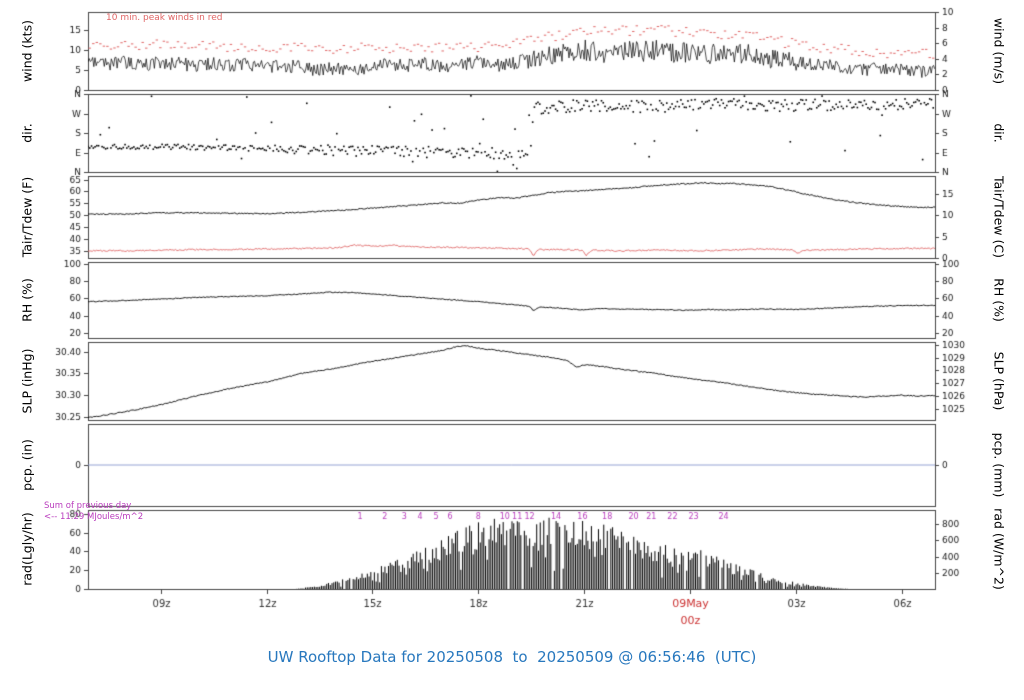 The width and height of the screenshot is (1024, 700). I want to click on rh-right-axis-label: RH (%), so click(999, 300).